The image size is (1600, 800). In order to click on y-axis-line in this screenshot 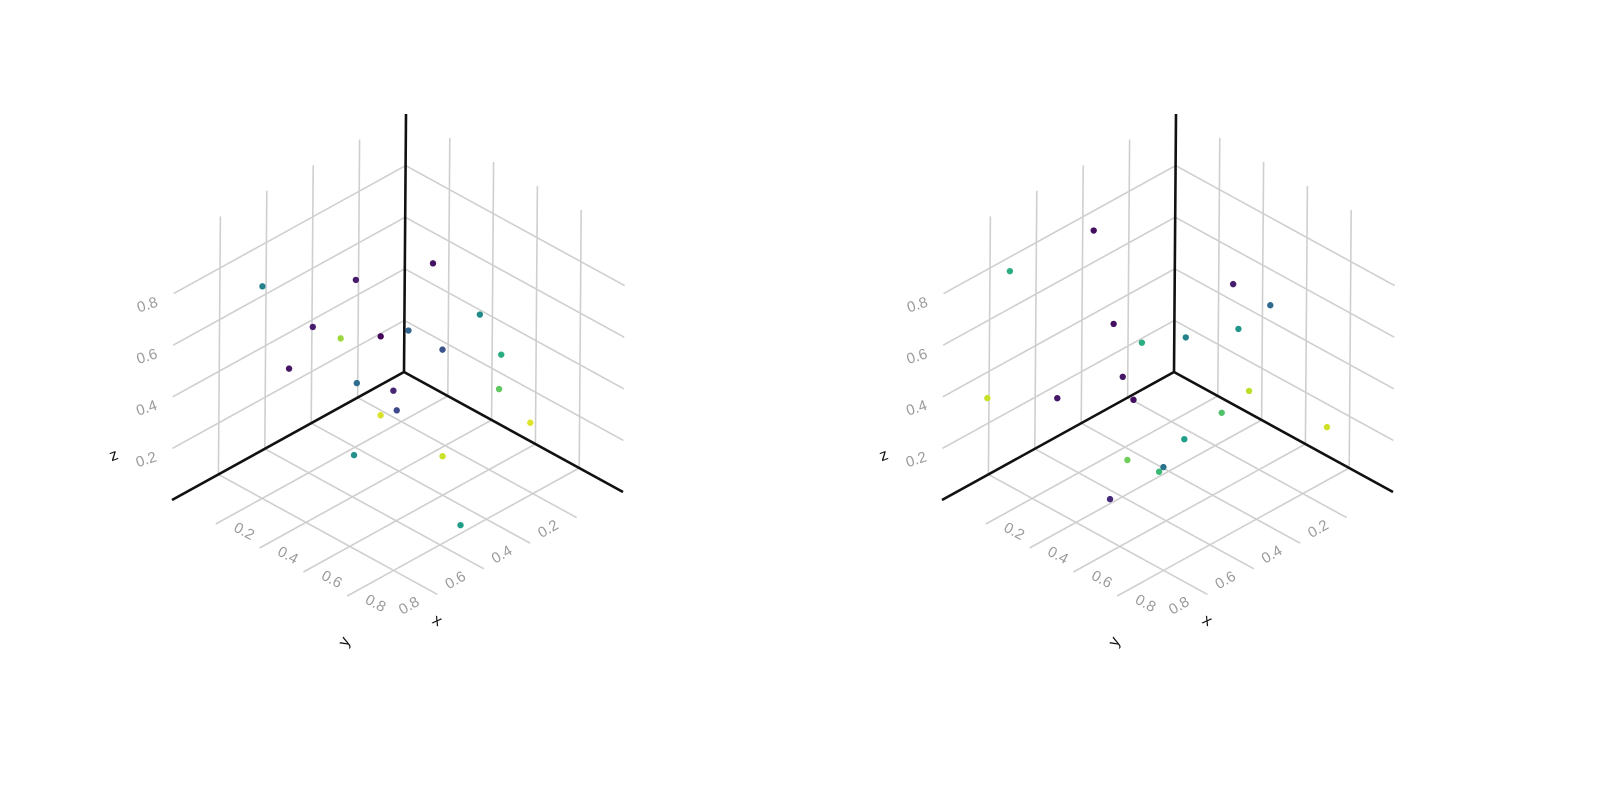, I will do `click(1058, 436)`.